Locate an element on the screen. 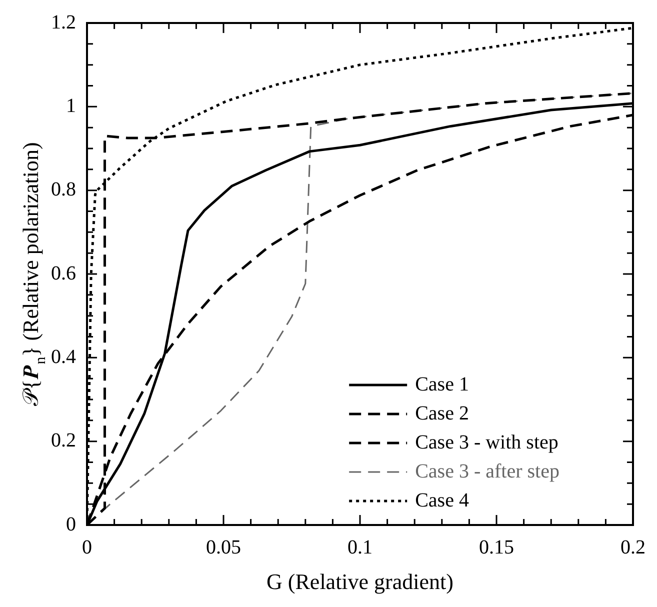  legend-label: Case 2 is located at coordinates (442, 413).